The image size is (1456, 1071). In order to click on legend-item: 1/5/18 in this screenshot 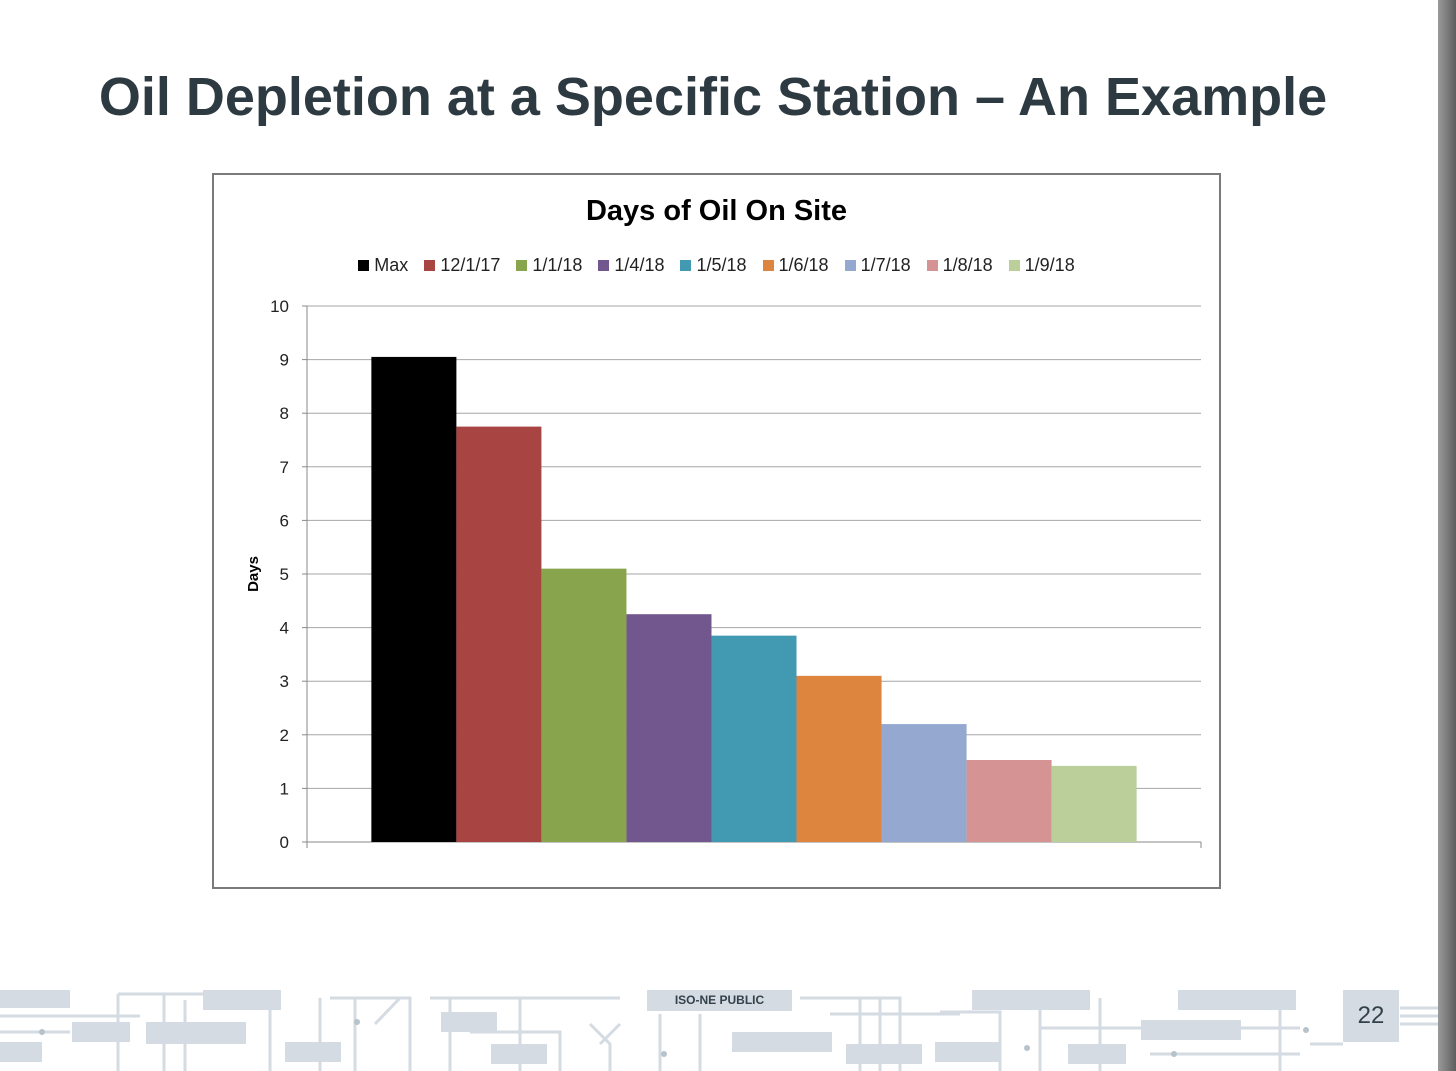, I will do `click(713, 265)`.